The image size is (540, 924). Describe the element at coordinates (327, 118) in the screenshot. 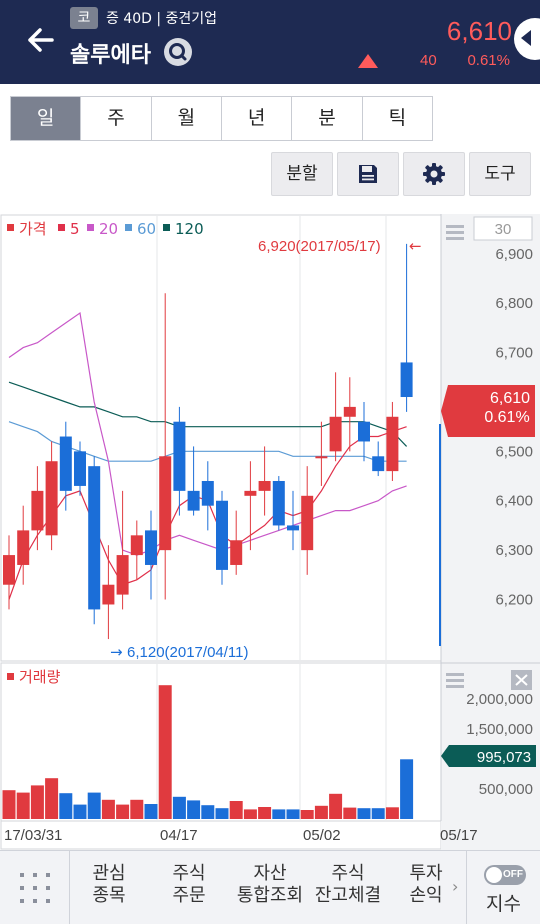

I see `tab-minute: 분` at that location.